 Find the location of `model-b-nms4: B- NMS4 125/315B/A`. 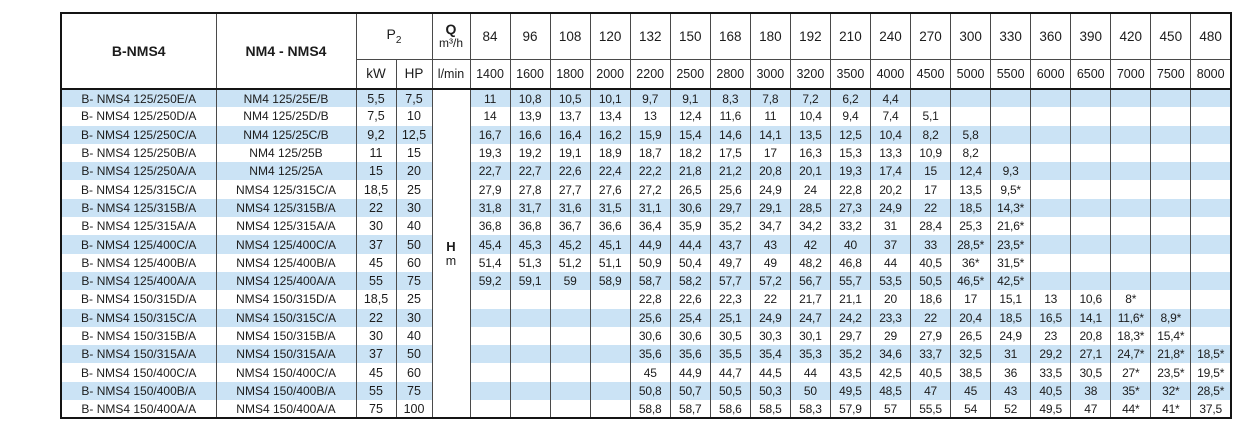

model-b-nms4: B- NMS4 125/315B/A is located at coordinates (138, 208).